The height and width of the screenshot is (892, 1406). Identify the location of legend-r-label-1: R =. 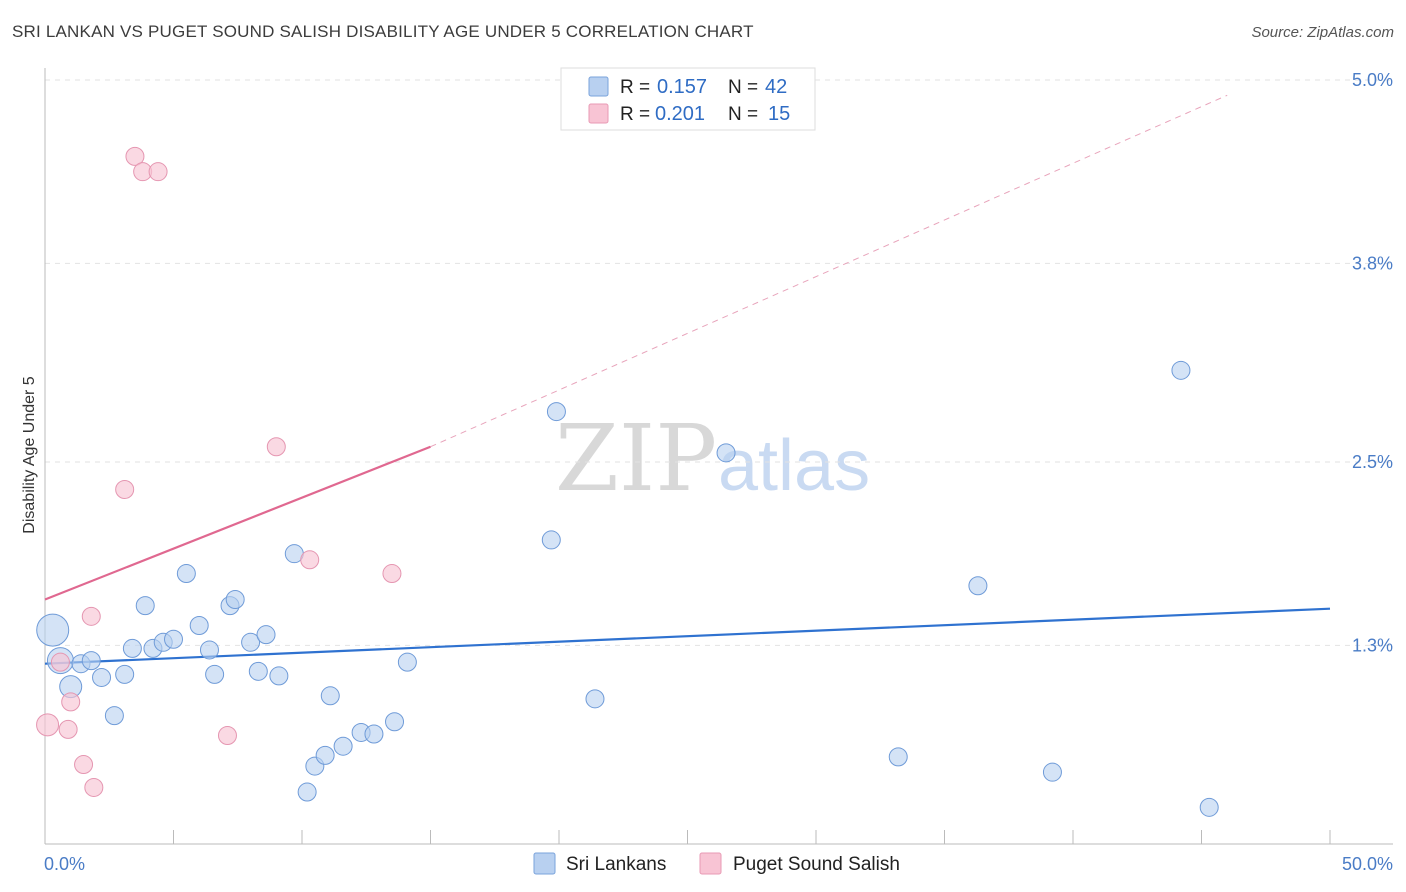
(635, 87).